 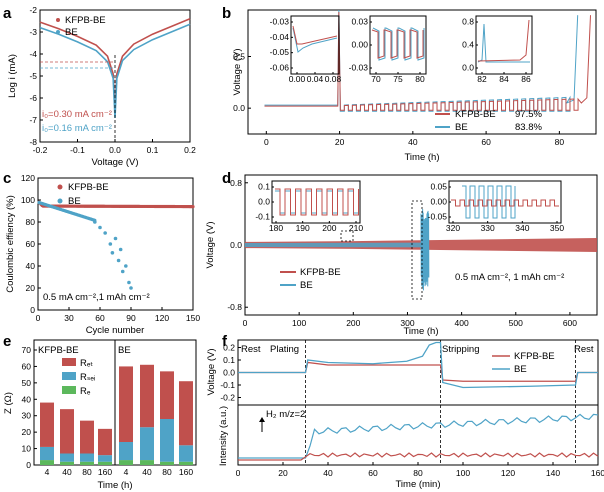 I want to click on b-series-be, so click(x=420, y=60).